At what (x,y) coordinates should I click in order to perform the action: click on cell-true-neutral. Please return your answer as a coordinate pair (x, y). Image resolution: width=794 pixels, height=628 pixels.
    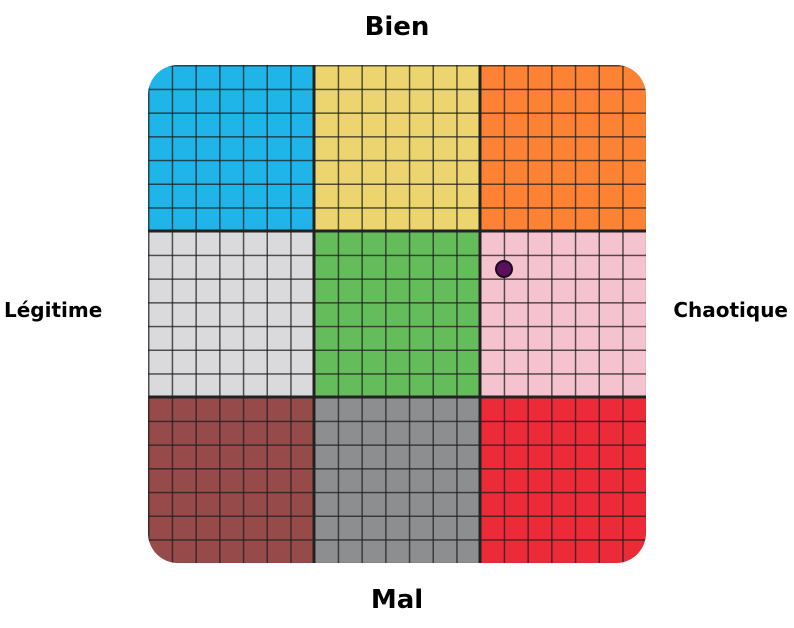
    Looking at the image, I should click on (397, 314).